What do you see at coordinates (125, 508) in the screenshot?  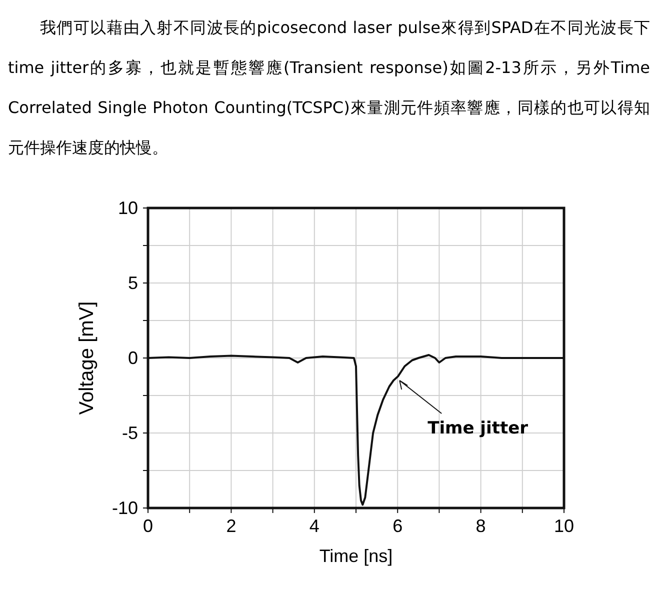 I see `y-tick-label: -10` at bounding box center [125, 508].